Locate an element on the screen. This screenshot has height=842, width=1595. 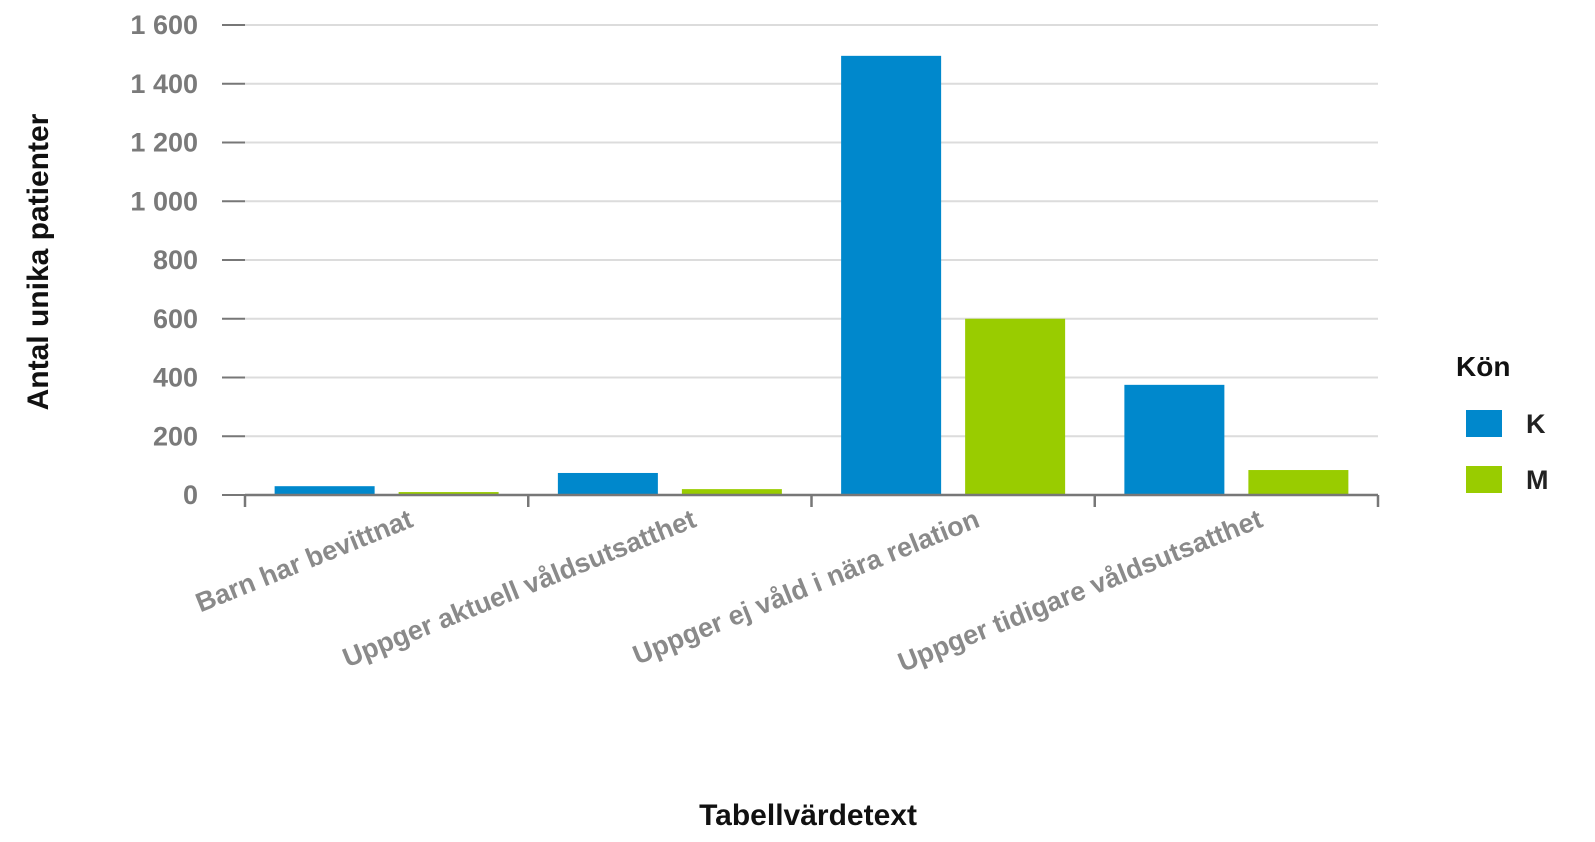
y-axis: 0 200 400 600 800 1 000 1 200 1 400 1 600 is located at coordinates (187, 260).